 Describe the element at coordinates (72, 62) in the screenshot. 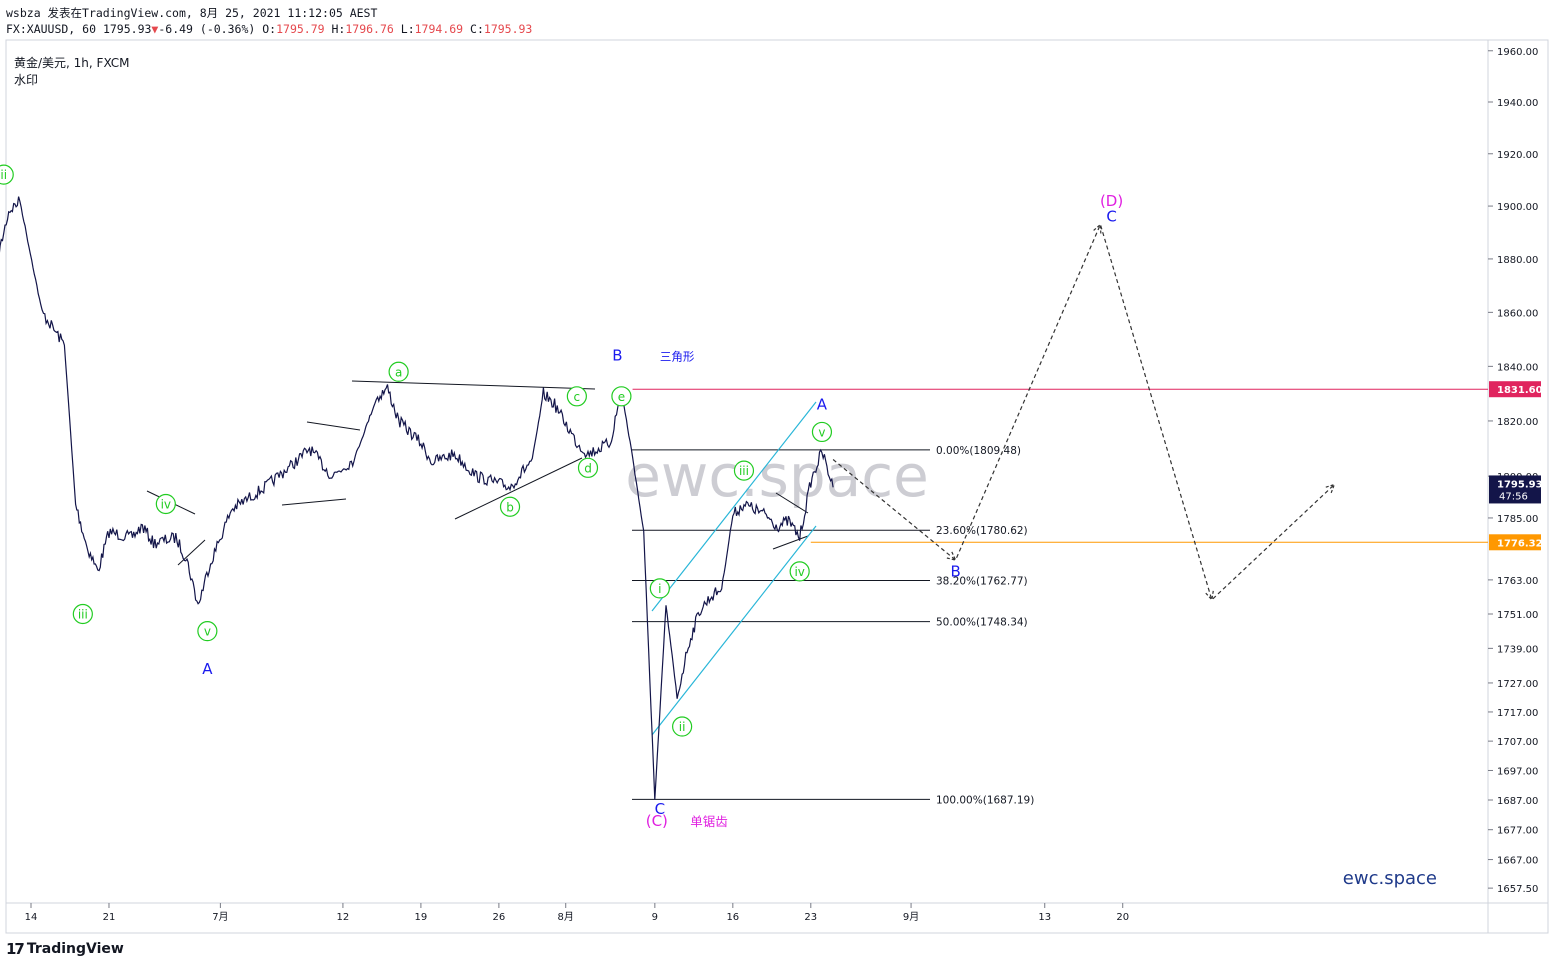

I see `instrument-title: 黄金/美元, 1h, FXCM` at that location.